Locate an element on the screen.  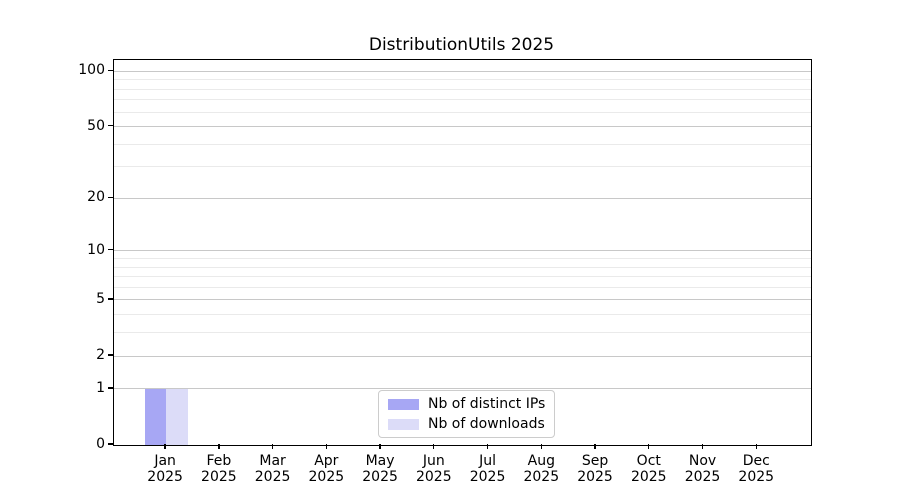
x-tick-label: Jan 2025 is located at coordinates (165, 469).